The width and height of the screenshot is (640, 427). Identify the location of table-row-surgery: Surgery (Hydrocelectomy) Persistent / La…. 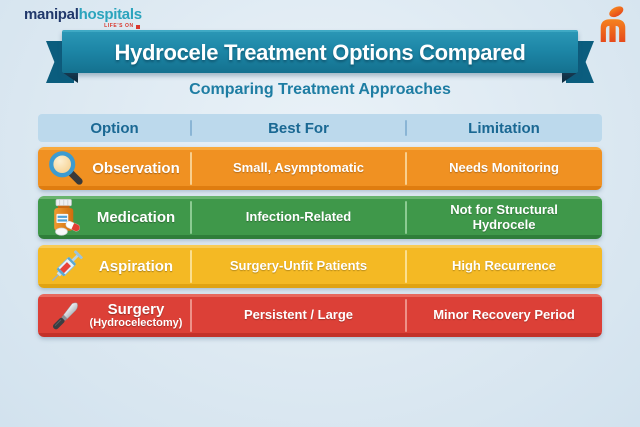
(320, 315).